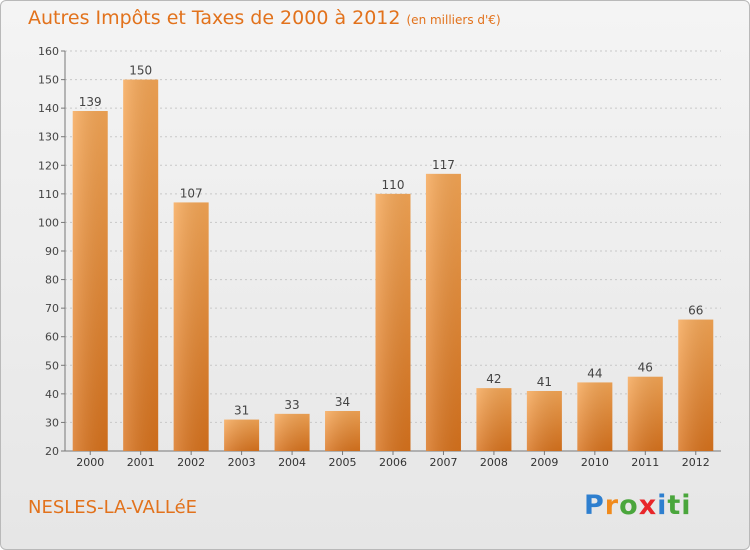 Image resolution: width=750 pixels, height=550 pixels. Describe the element at coordinates (48, 80) in the screenshot. I see `y-tick-label: 150` at that location.